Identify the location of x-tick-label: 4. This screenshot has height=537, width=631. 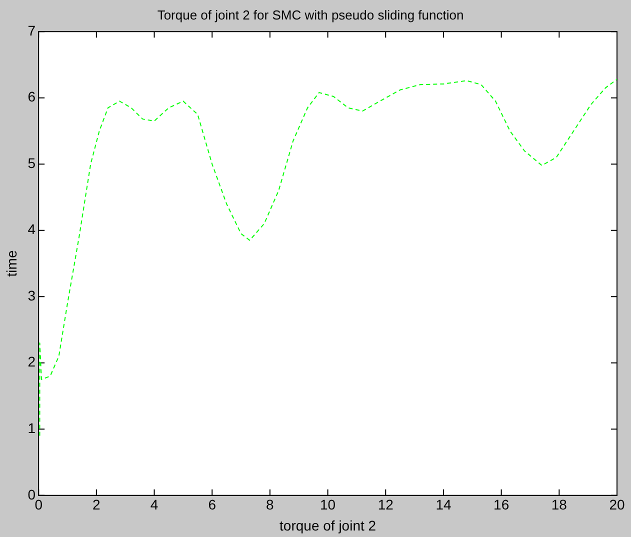
(154, 504).